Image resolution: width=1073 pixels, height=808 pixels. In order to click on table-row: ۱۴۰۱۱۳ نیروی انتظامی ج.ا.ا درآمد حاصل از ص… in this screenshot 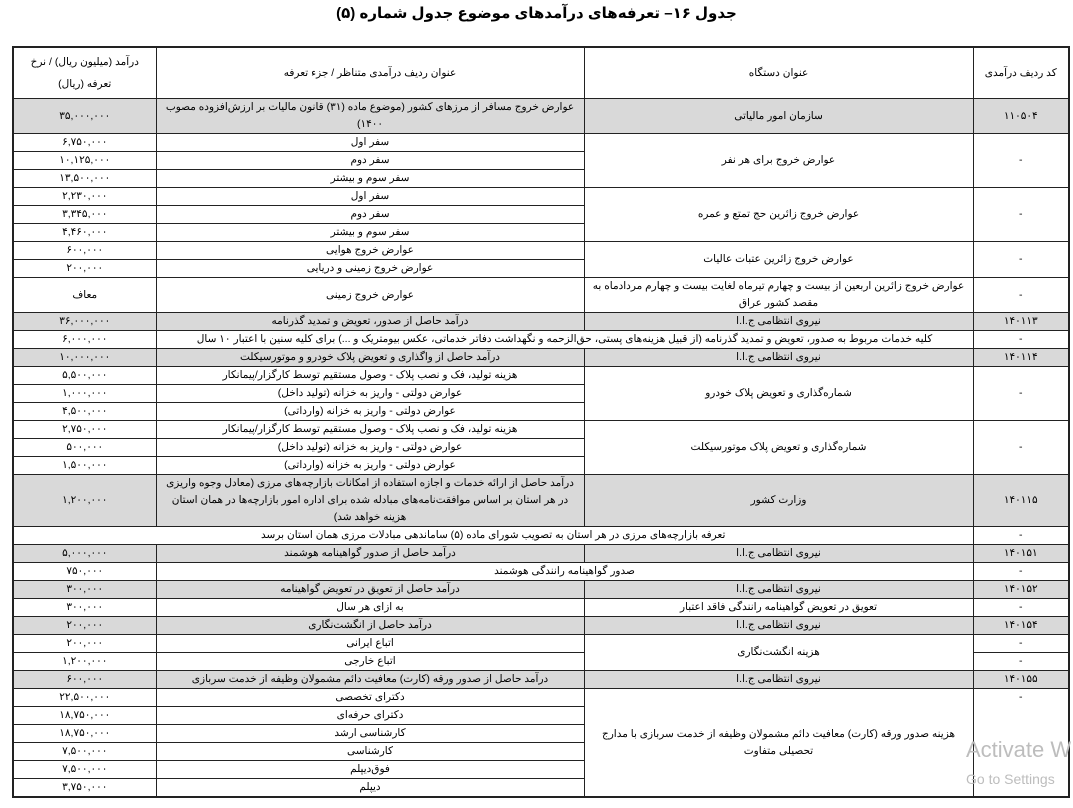, I will do `click(541, 321)`.